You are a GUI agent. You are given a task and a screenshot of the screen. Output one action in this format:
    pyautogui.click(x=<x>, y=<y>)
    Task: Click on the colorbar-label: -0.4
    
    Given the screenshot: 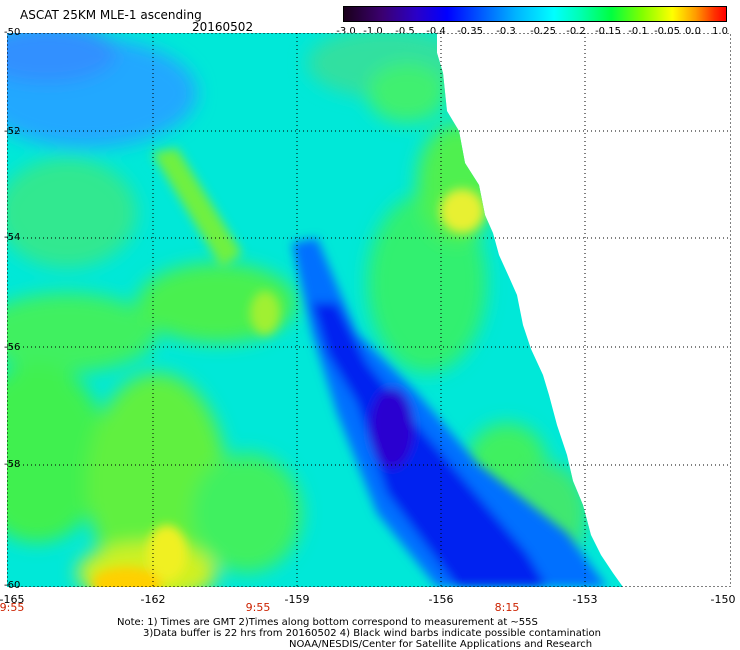 What is the action you would take?
    pyautogui.click(x=436, y=31)
    